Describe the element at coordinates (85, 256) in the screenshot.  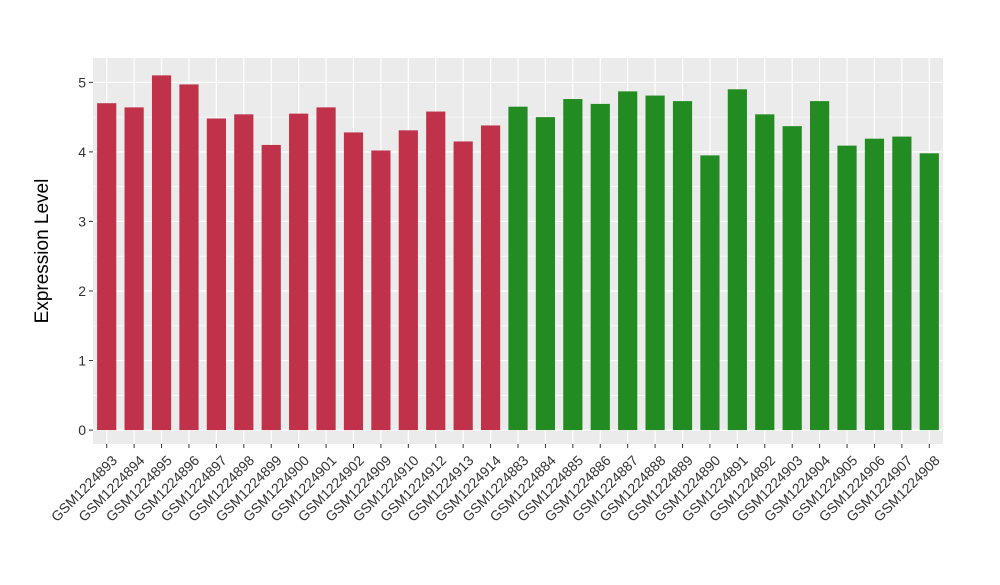
I see `y-axis: 0 1 2 3 4 5` at that location.